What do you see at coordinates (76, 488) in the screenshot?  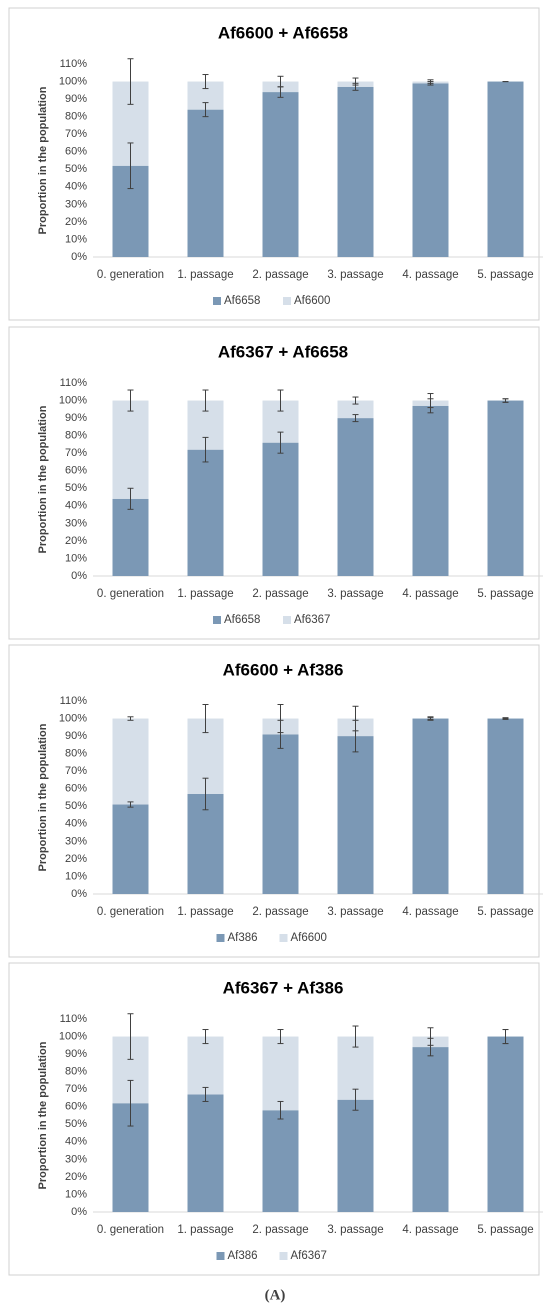 I see `y-tick-label: 50%` at bounding box center [76, 488].